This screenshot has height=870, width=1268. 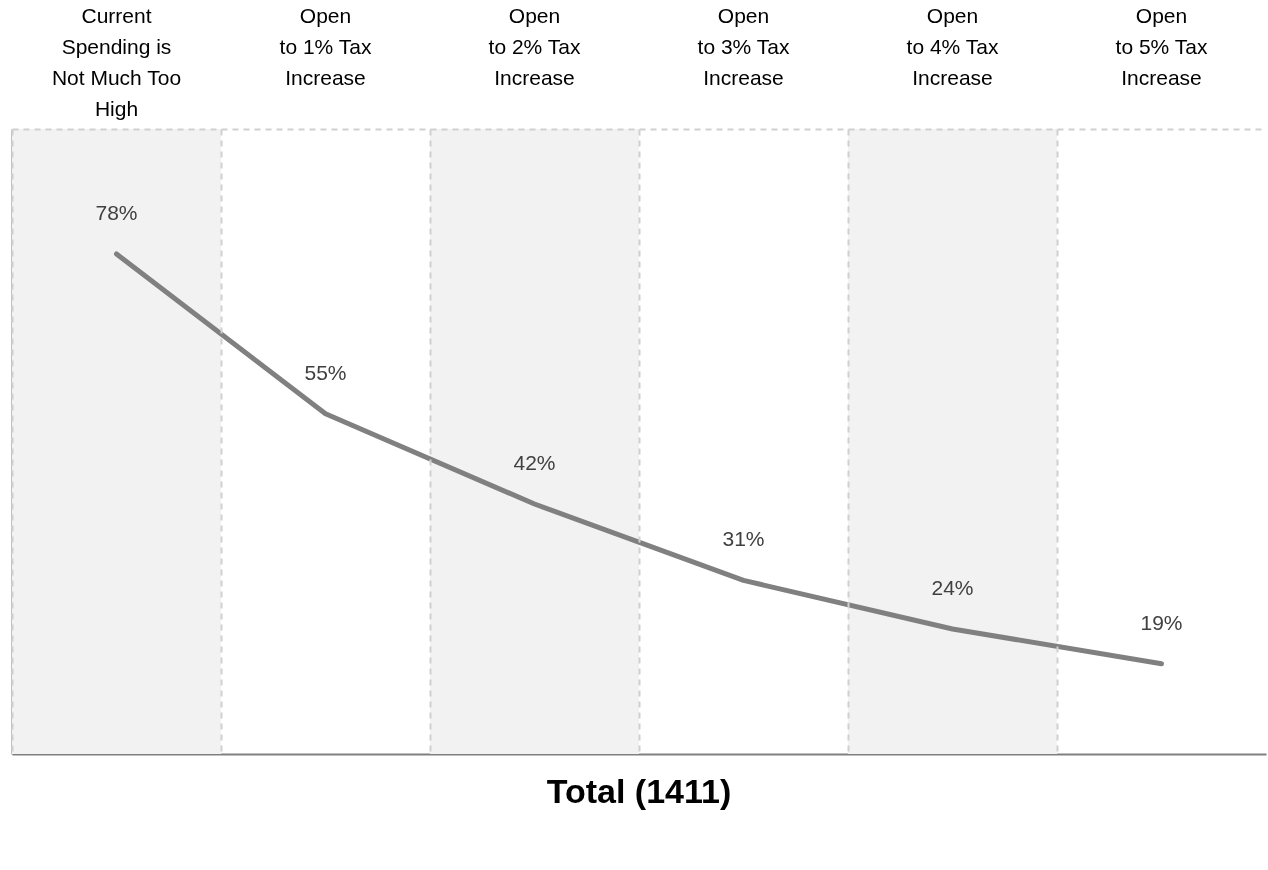 I want to click on data-label: 31%, so click(x=743, y=539).